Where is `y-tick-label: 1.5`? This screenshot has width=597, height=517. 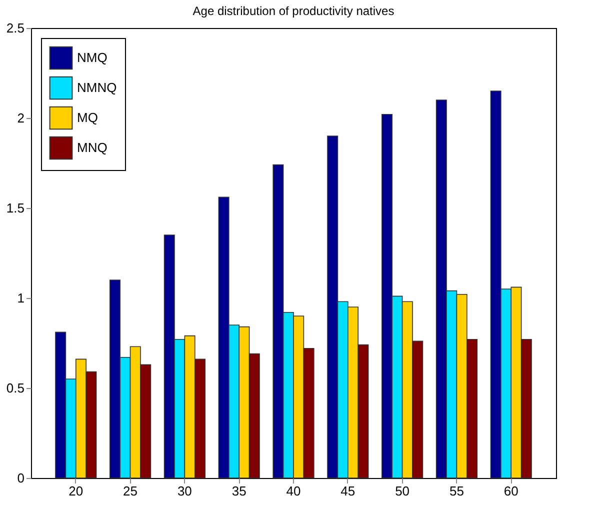
y-tick-label: 1.5 is located at coordinates (15, 208).